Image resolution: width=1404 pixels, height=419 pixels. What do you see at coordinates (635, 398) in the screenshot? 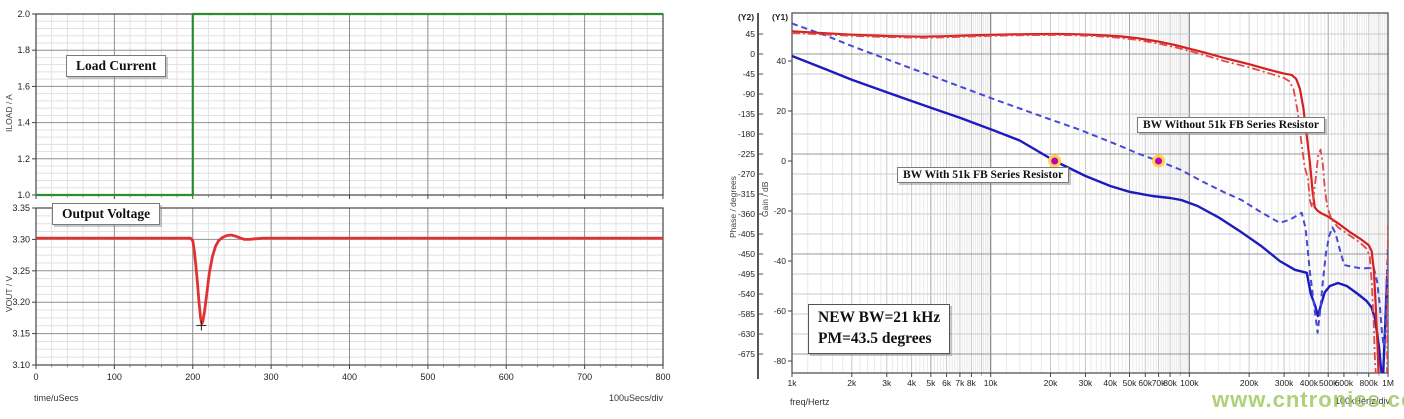
I see `time-div-label: 100uSecs/div` at bounding box center [635, 398].